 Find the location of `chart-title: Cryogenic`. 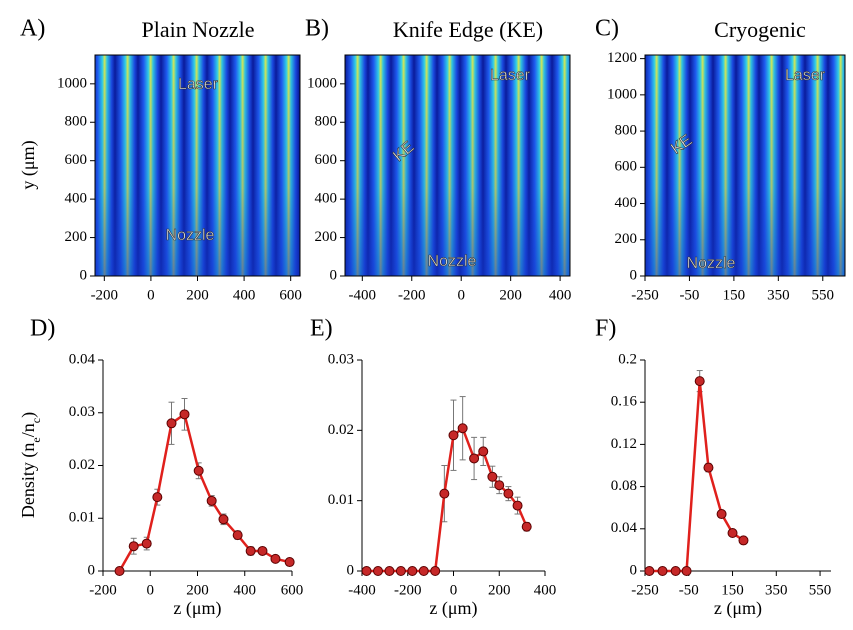

chart-title: Cryogenic is located at coordinates (760, 29).